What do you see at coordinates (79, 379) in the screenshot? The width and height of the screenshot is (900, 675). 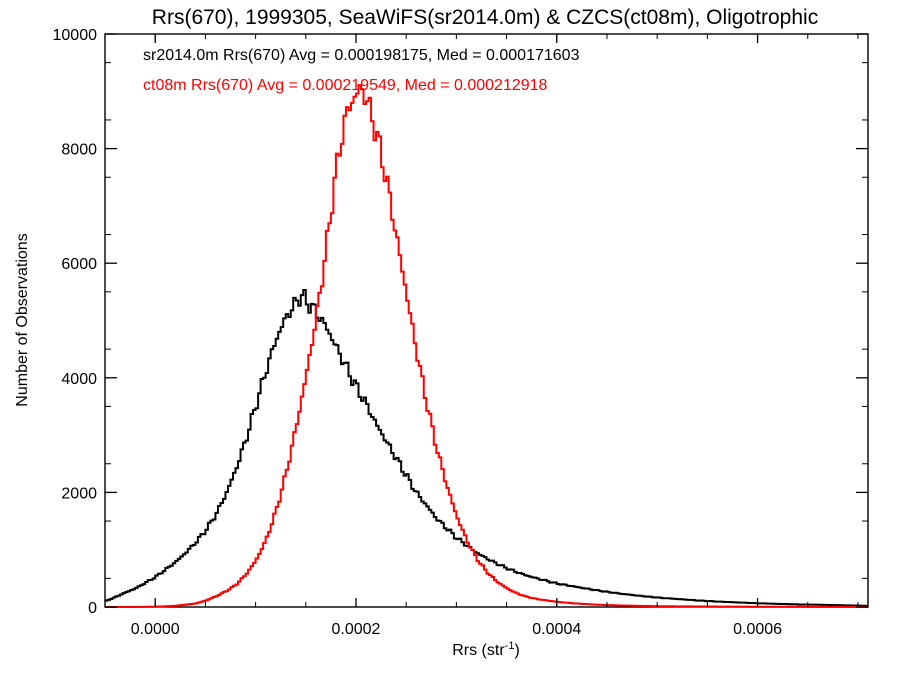 I see `y-tick-label: 4000` at bounding box center [79, 379].